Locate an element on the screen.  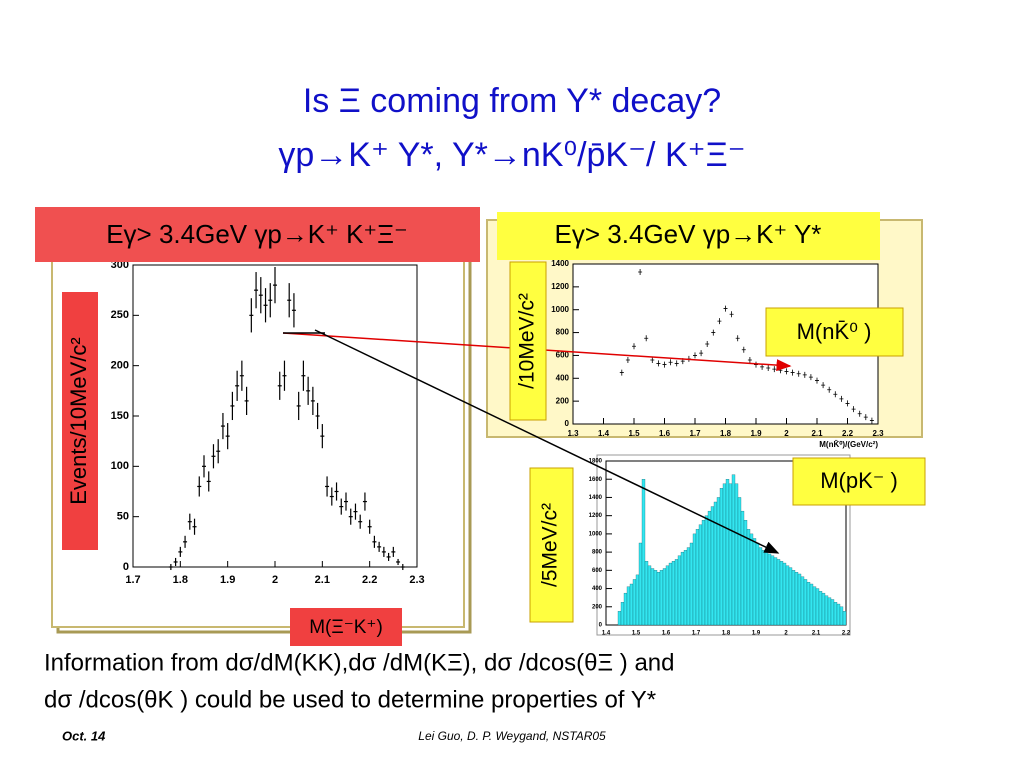
y-tick-label: 50 is located at coordinates (123, 517).